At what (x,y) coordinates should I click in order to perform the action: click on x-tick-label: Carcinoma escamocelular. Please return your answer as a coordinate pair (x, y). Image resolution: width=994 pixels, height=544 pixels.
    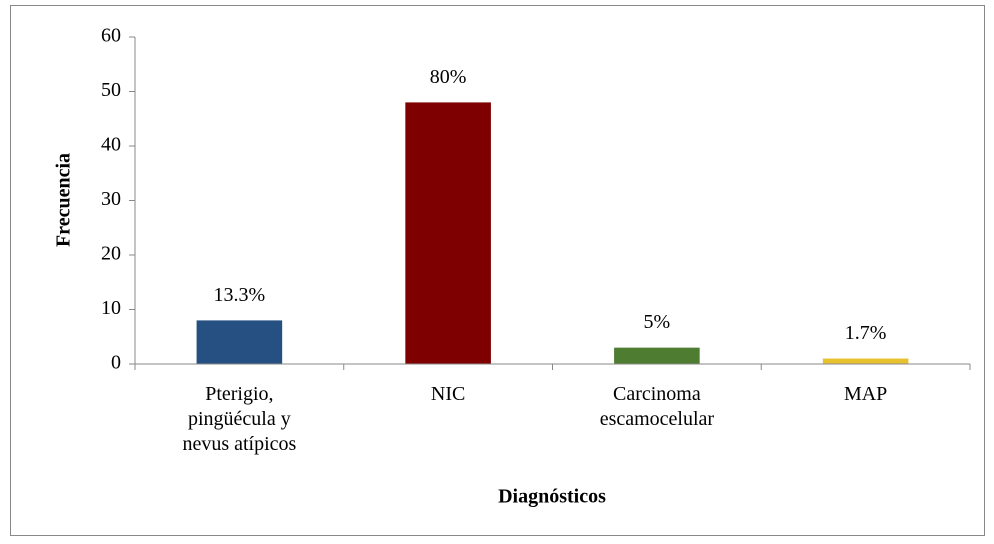
    Looking at the image, I should click on (657, 406).